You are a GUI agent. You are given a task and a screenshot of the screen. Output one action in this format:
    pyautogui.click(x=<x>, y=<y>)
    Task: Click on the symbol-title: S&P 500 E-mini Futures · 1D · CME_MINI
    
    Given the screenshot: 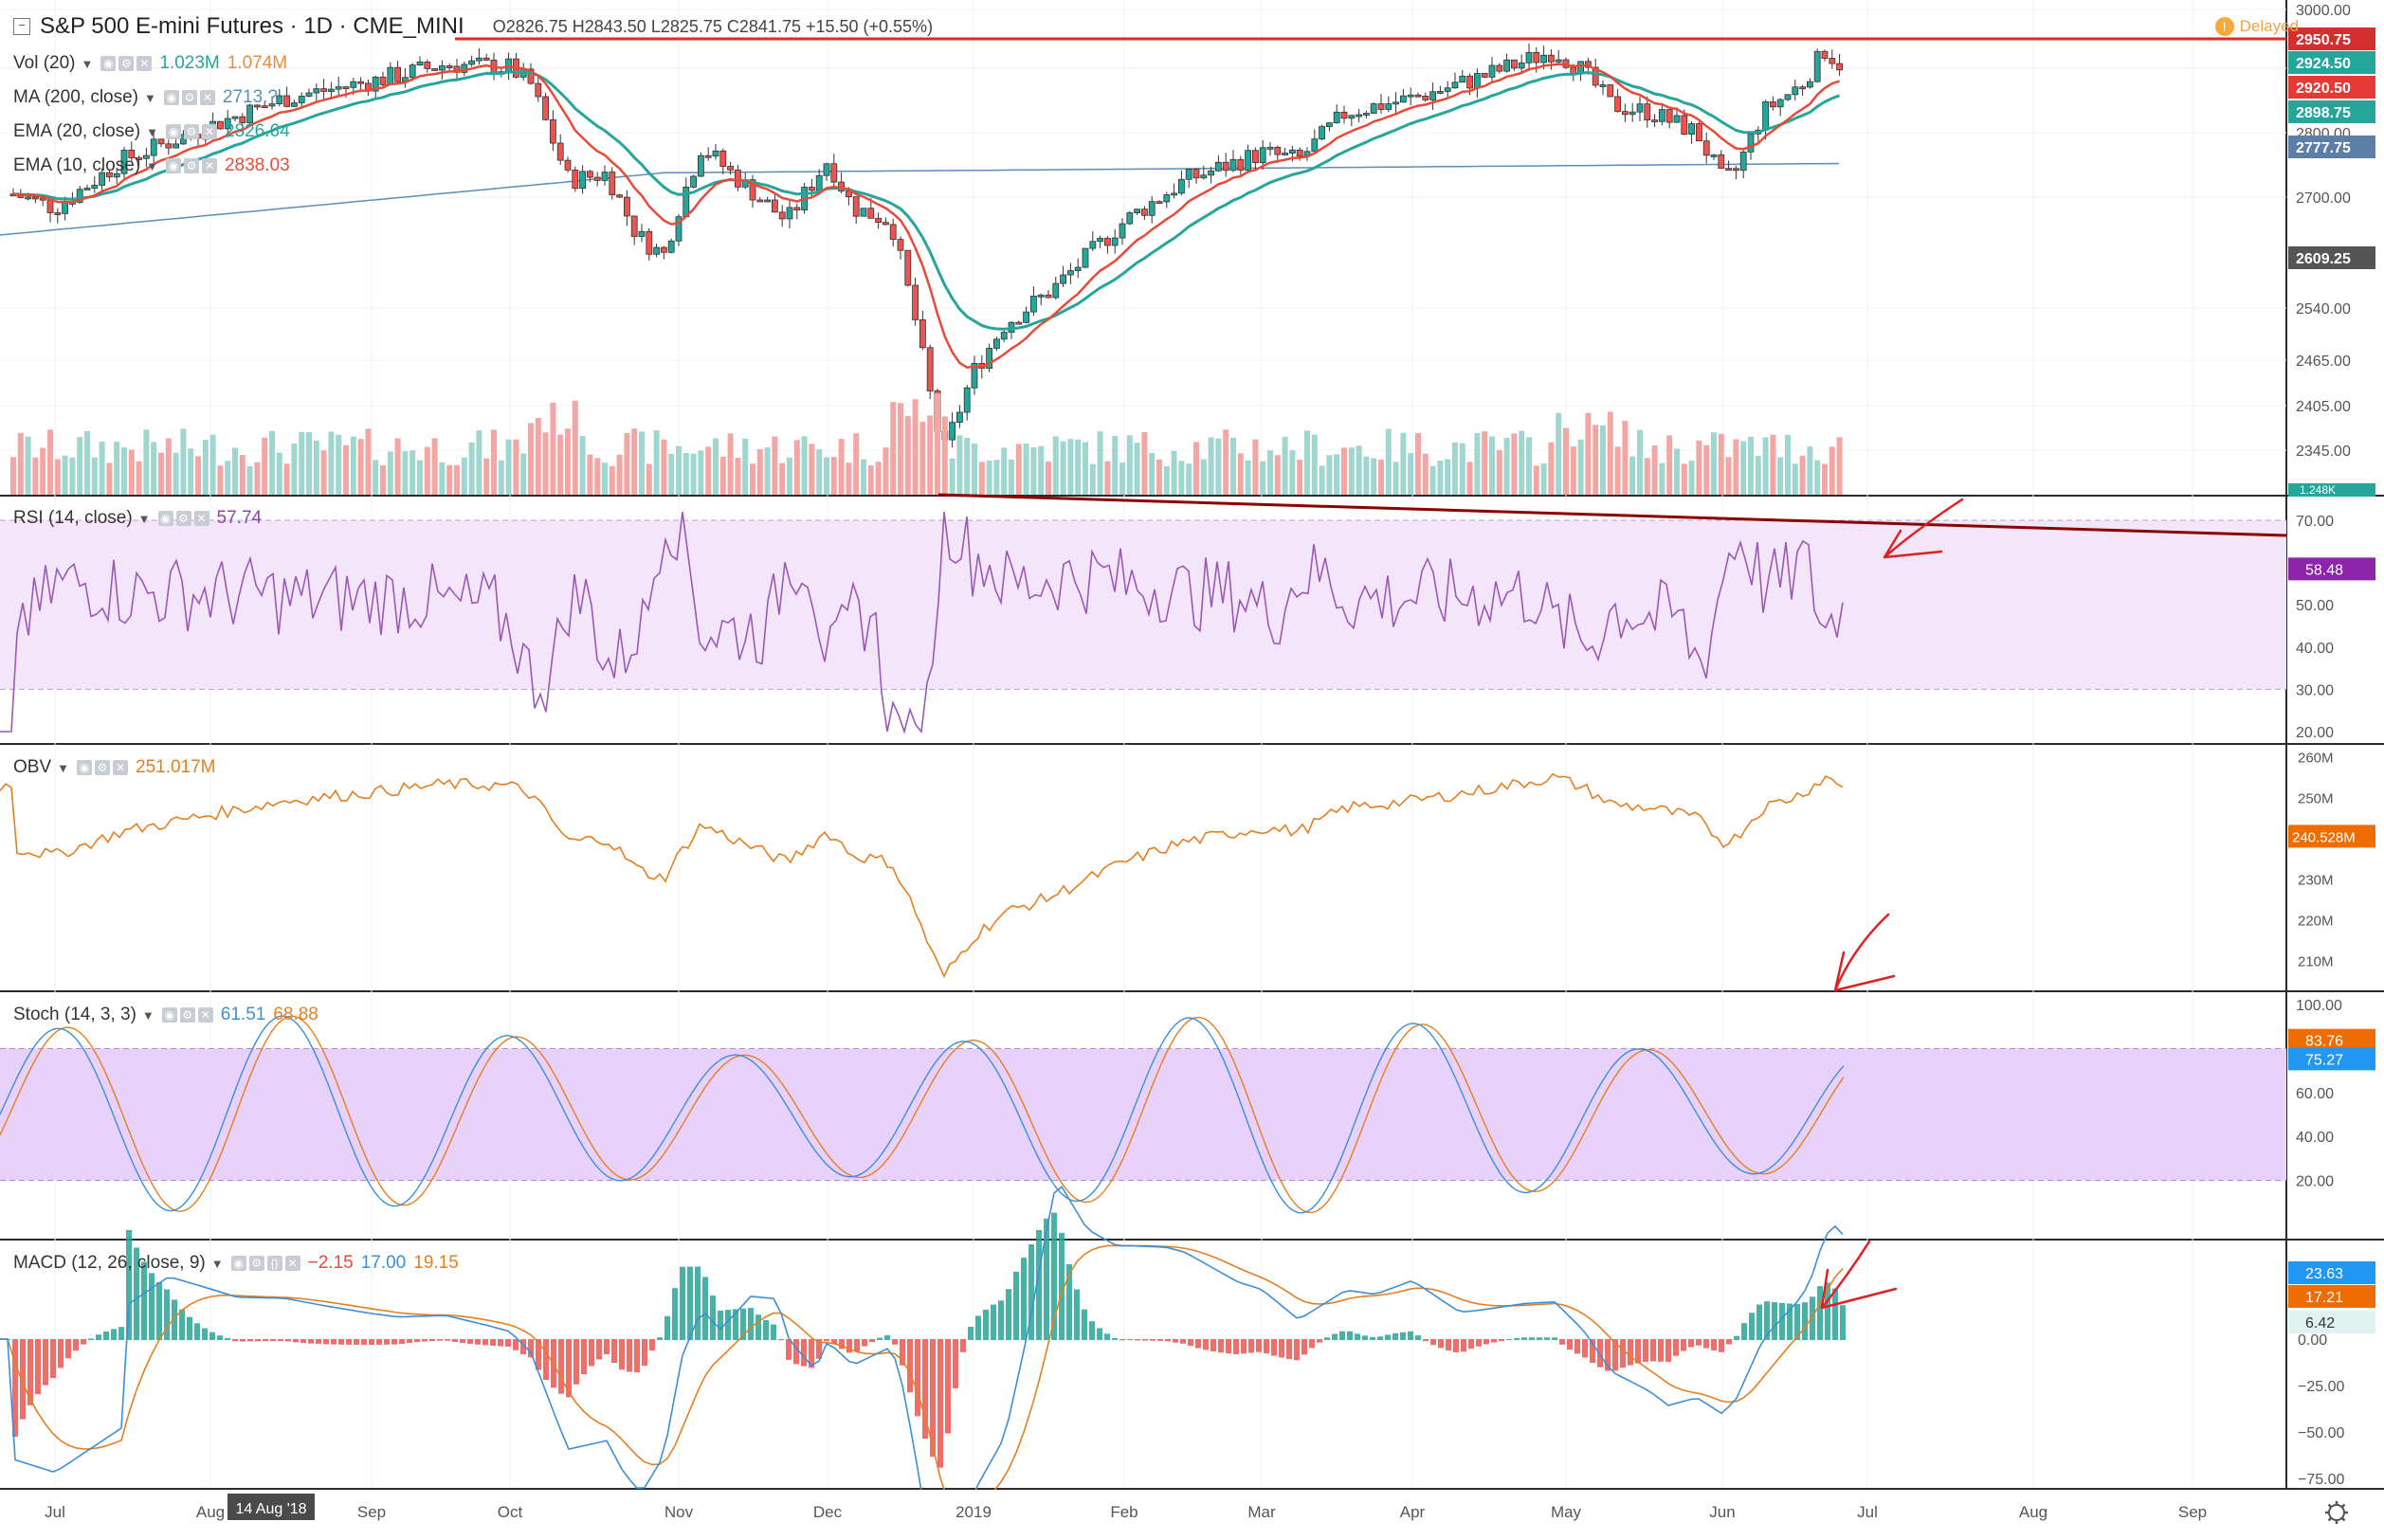 What is the action you would take?
    pyautogui.click(x=252, y=26)
    